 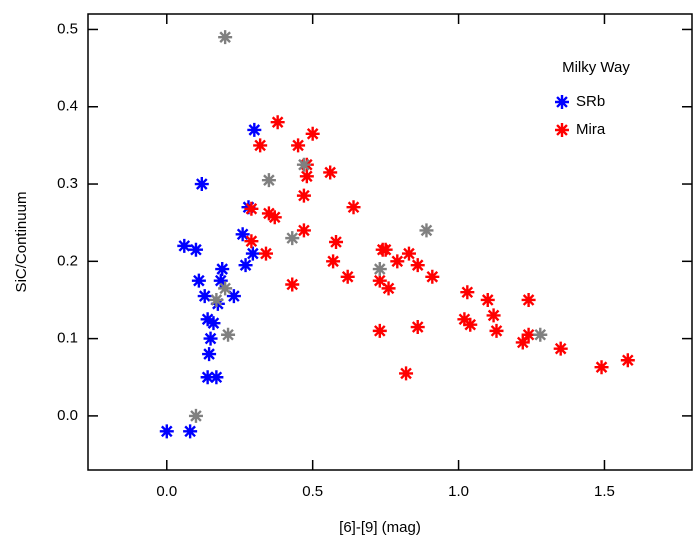 I want to click on y-tick-label: 0.1, so click(x=67, y=338).